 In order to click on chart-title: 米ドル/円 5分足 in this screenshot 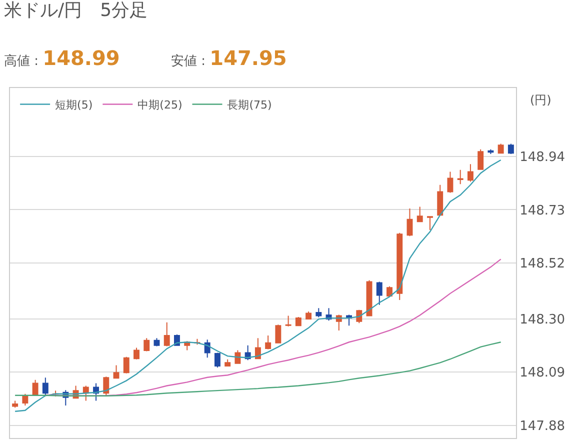, I will do `click(76, 10)`.